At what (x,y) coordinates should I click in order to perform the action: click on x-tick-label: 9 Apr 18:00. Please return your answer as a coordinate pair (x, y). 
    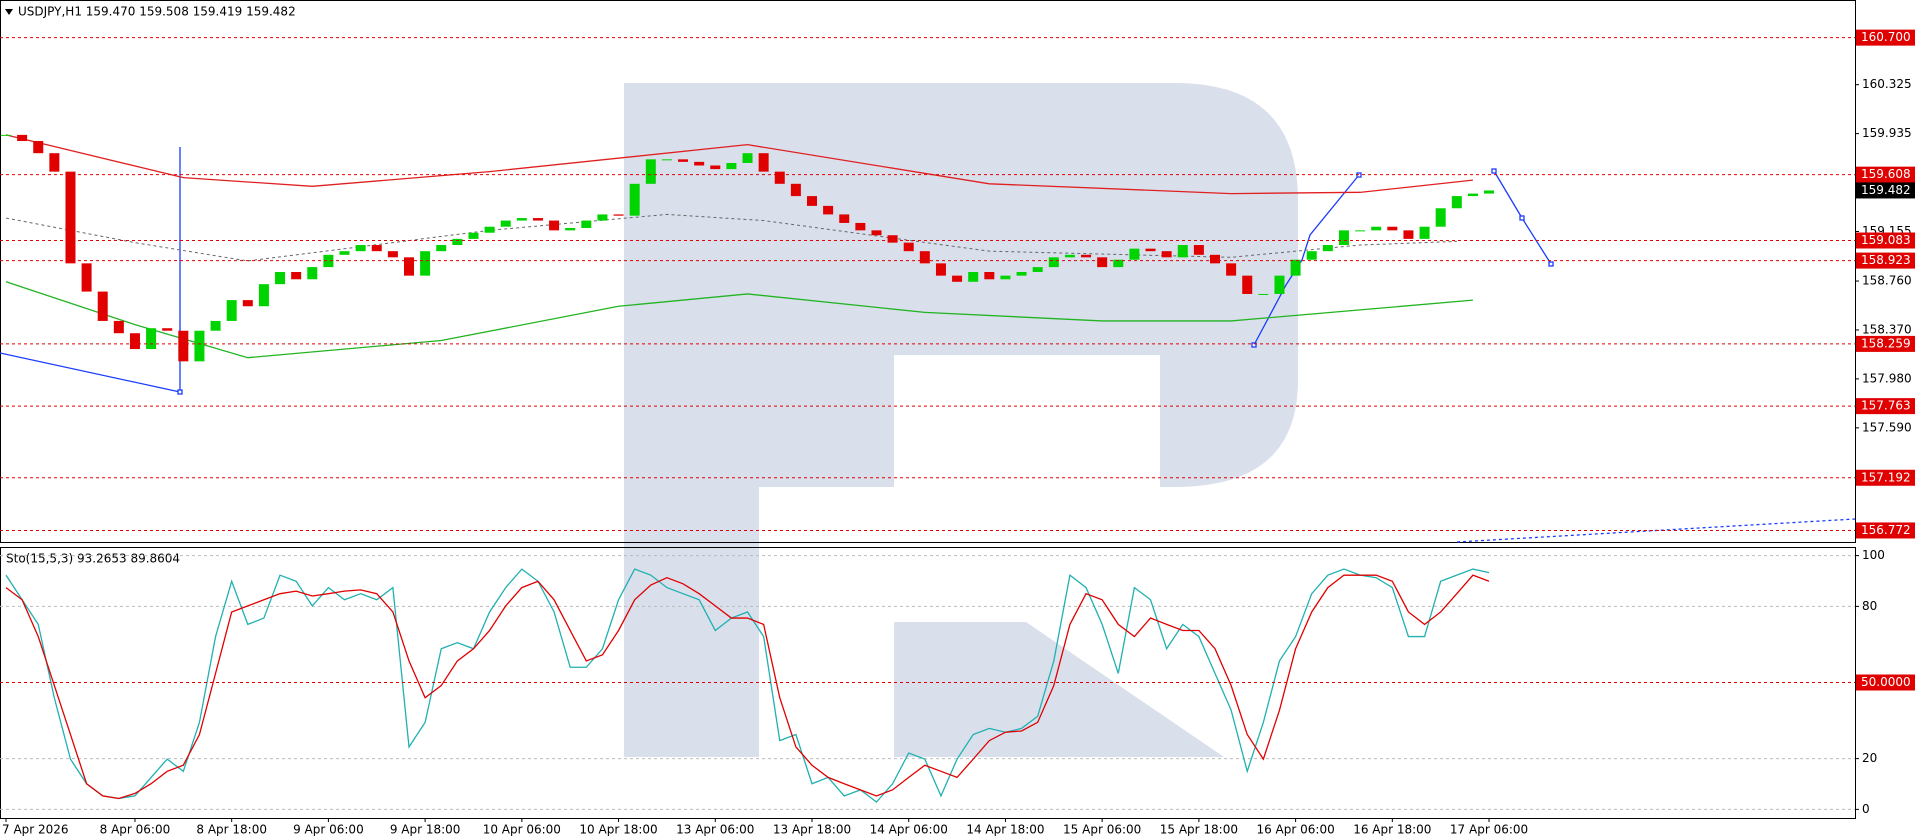
    Looking at the image, I should click on (425, 830).